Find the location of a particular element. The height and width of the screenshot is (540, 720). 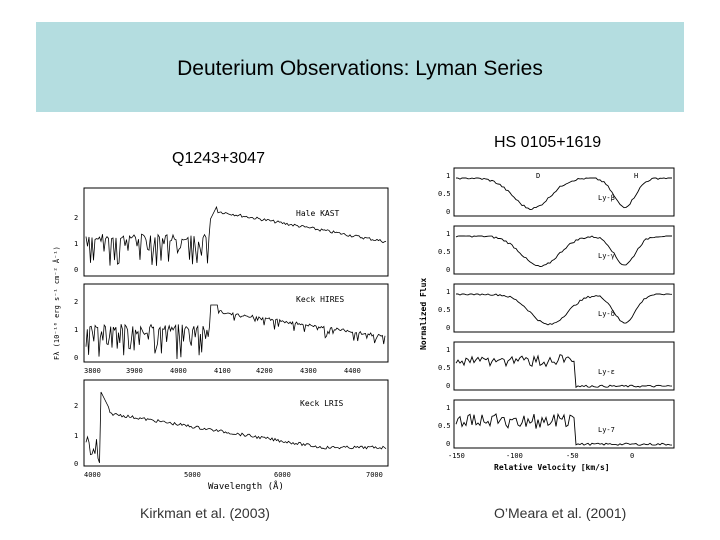

rx-tick-1: -100 is located at coordinates (514, 456).